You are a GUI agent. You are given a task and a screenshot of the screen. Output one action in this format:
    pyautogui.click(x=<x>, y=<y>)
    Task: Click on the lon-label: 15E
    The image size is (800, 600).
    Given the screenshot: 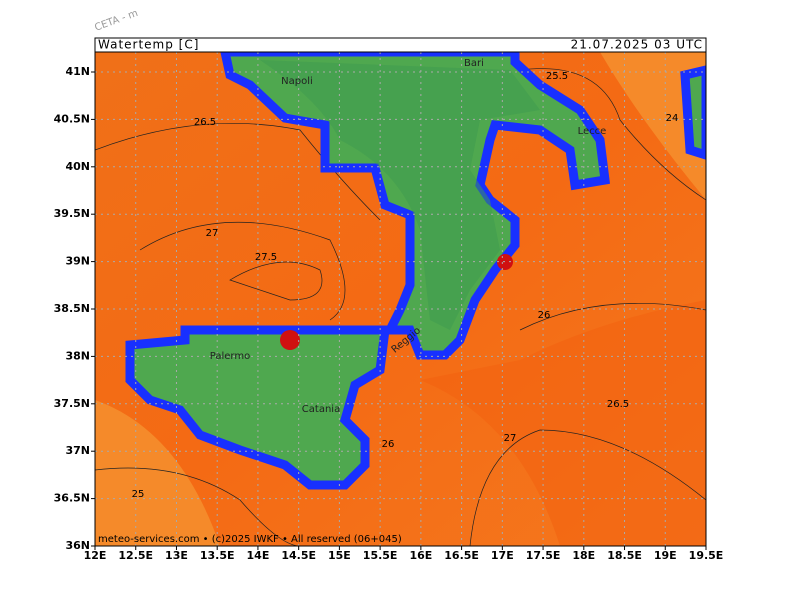 What is the action you would take?
    pyautogui.click(x=339, y=555)
    